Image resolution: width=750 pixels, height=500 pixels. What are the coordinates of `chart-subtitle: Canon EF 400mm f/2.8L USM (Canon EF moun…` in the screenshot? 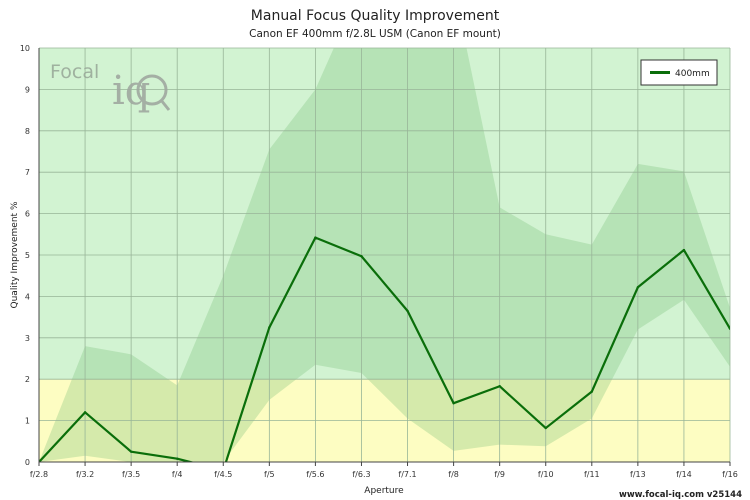 It's located at (375, 34).